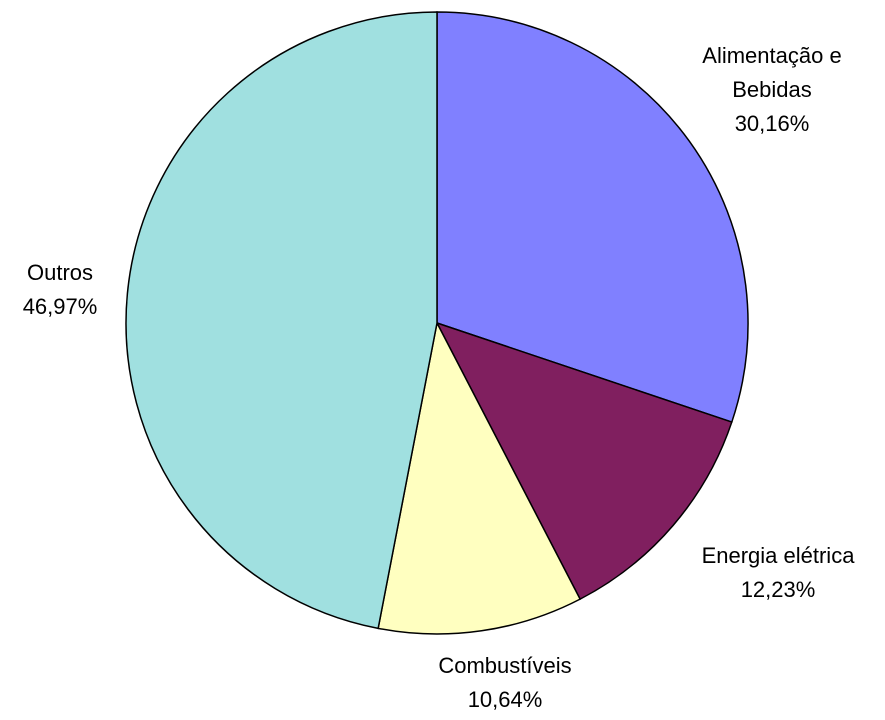  I want to click on value-label: 12,23%, so click(778, 589).